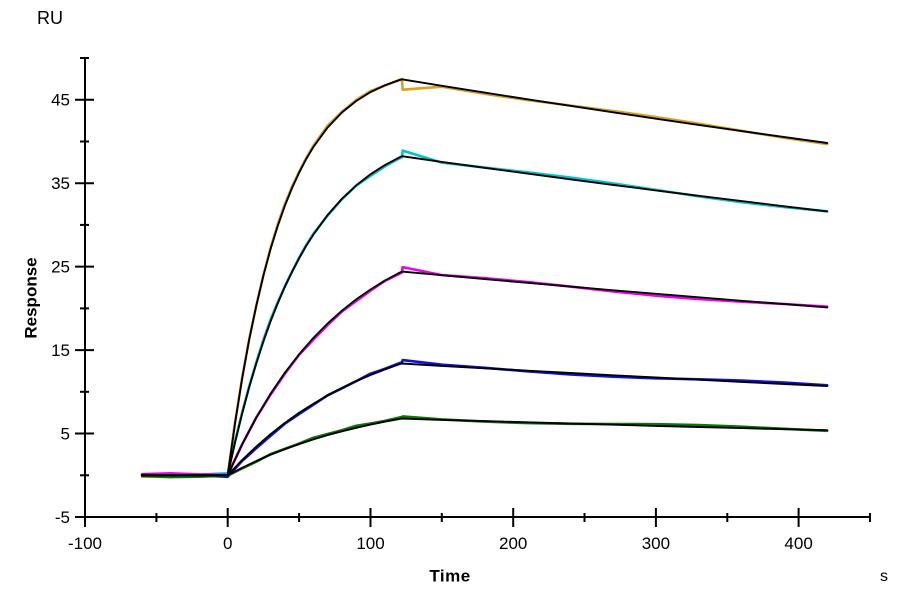  I want to click on y-tick-label: -5, so click(62, 517).